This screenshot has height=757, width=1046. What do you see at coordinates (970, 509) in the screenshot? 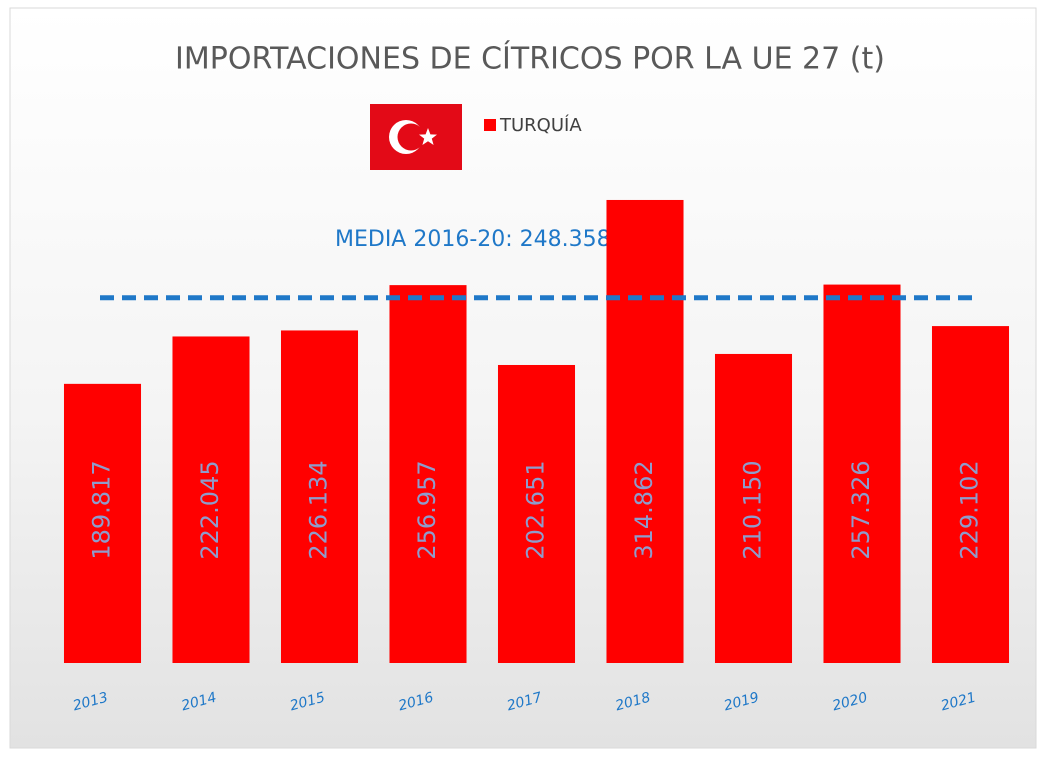
I see `value-label: 229.102` at bounding box center [970, 509].